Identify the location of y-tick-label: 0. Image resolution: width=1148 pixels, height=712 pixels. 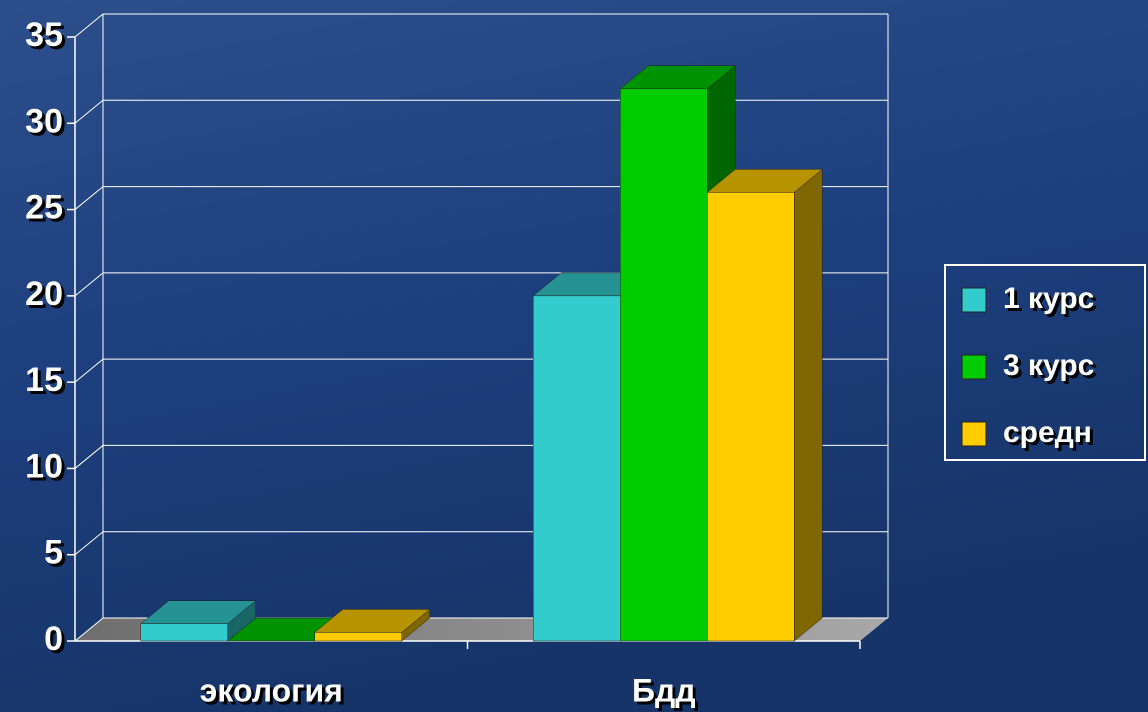
(53, 639).